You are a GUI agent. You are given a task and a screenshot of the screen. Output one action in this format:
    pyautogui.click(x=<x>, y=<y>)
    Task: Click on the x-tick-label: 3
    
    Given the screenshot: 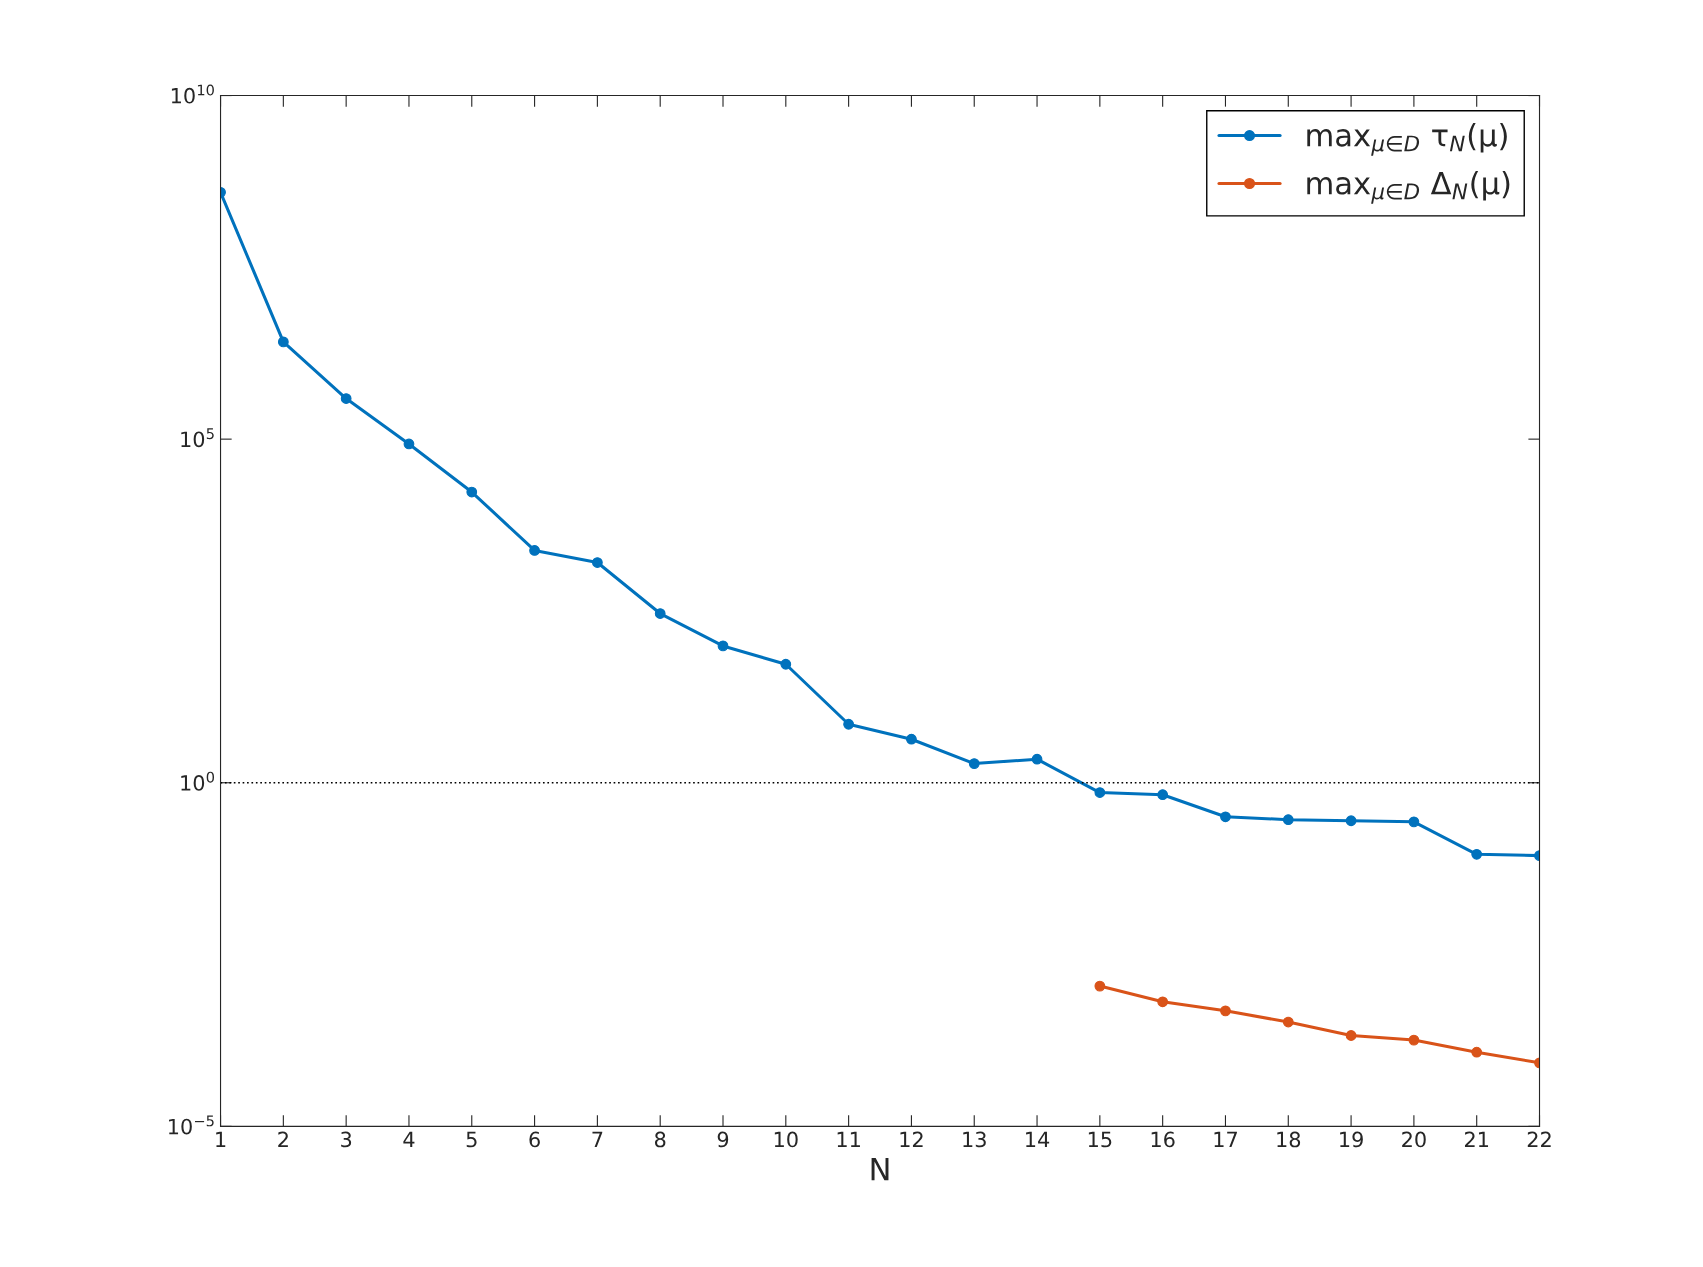 What is the action you would take?
    pyautogui.click(x=346, y=1139)
    